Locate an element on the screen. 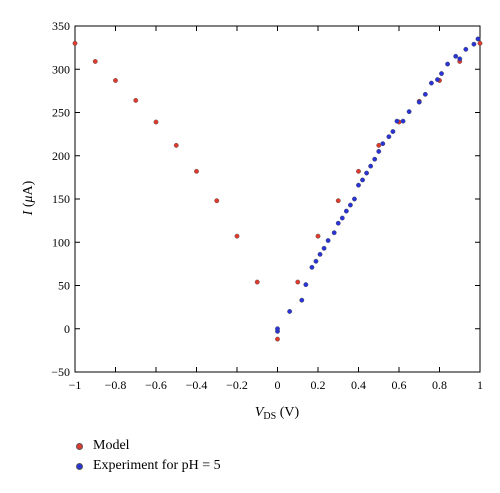  x-tick-label: 0.6 is located at coordinates (399, 385).